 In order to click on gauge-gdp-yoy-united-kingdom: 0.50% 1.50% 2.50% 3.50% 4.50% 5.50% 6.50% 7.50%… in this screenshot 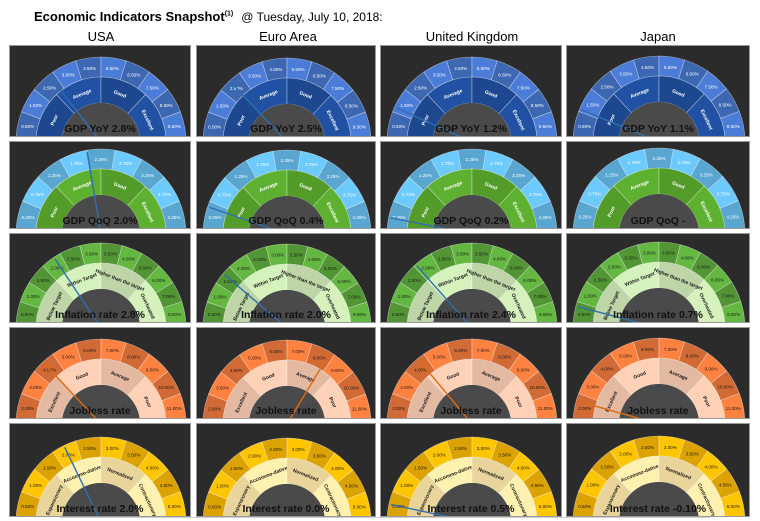, I will do `click(471, 91)`.